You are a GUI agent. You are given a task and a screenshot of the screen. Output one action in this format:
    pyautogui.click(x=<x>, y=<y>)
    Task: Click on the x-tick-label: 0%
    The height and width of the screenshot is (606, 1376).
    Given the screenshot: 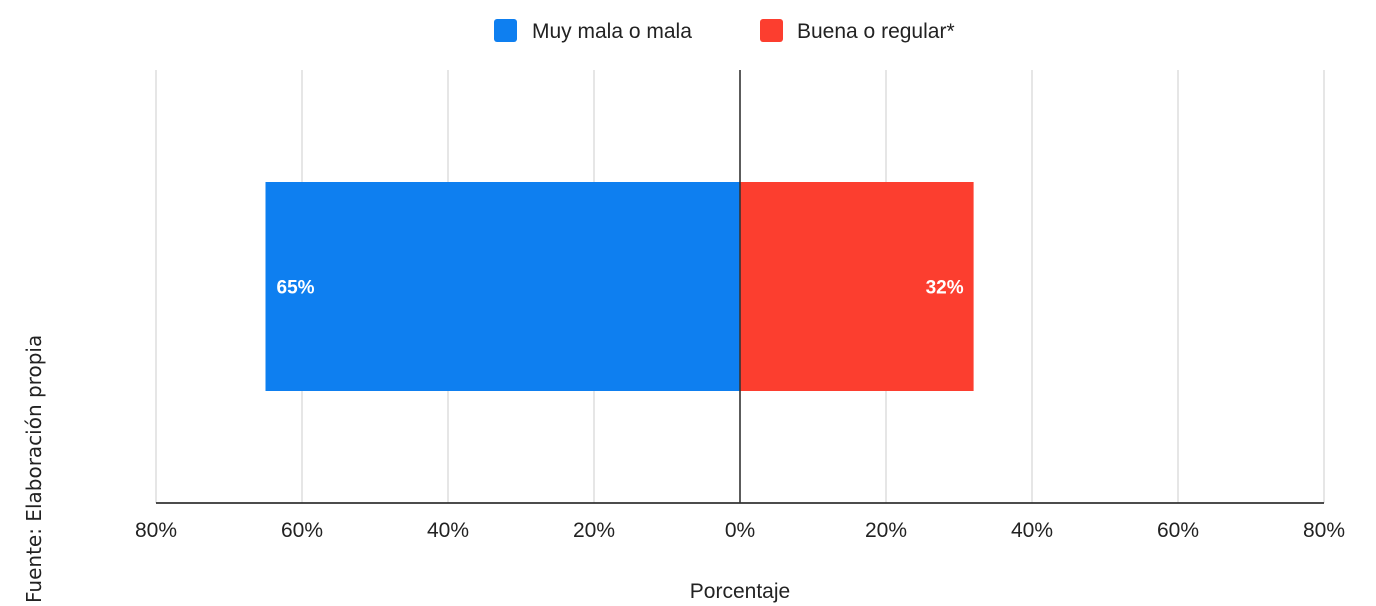 What is the action you would take?
    pyautogui.click(x=740, y=530)
    